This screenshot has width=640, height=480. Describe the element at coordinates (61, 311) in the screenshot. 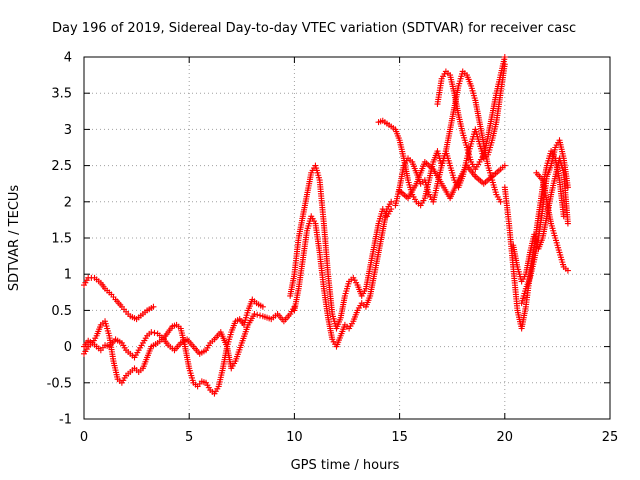

I see `y-tick-label: 0.5` at that location.